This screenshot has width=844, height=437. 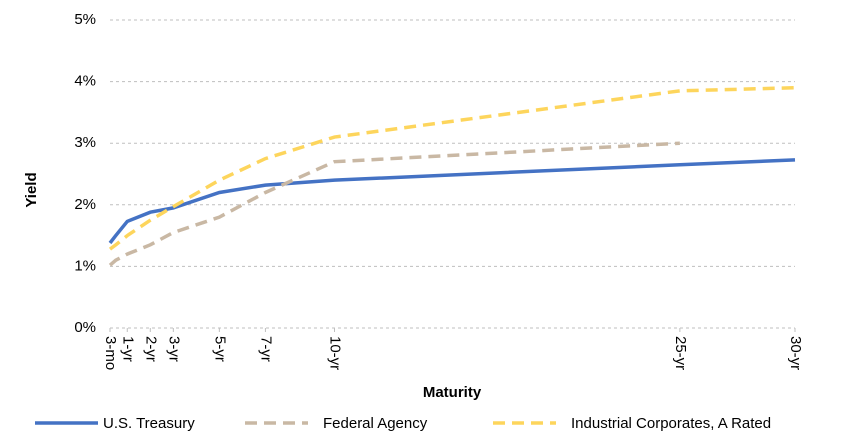 What do you see at coordinates (671, 423) in the screenshot?
I see `legend-label: Industrial Corporates, A Rated` at bounding box center [671, 423].